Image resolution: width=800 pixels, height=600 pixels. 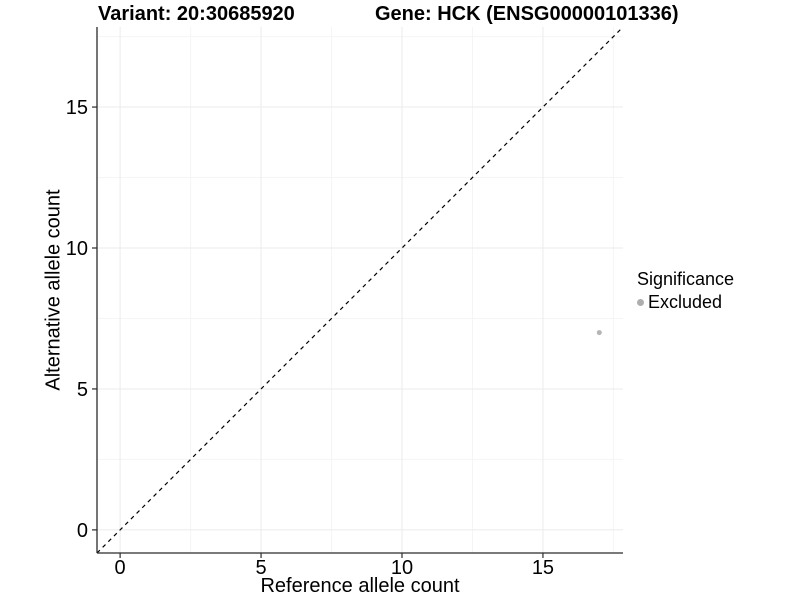 I want to click on x-axis-title: Reference allele count, so click(x=360, y=586).